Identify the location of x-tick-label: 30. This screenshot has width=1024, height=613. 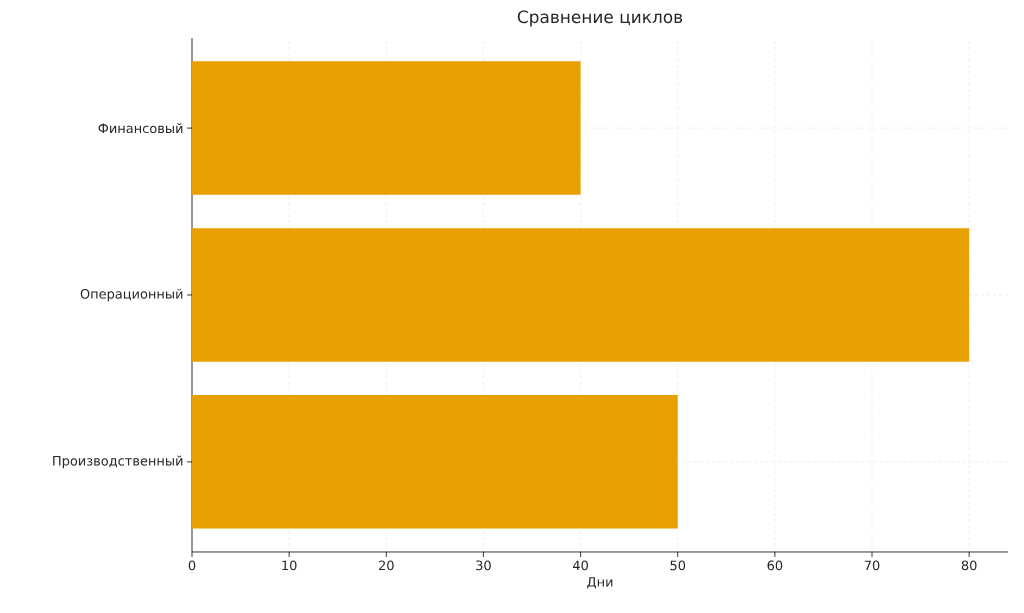
(483, 565).